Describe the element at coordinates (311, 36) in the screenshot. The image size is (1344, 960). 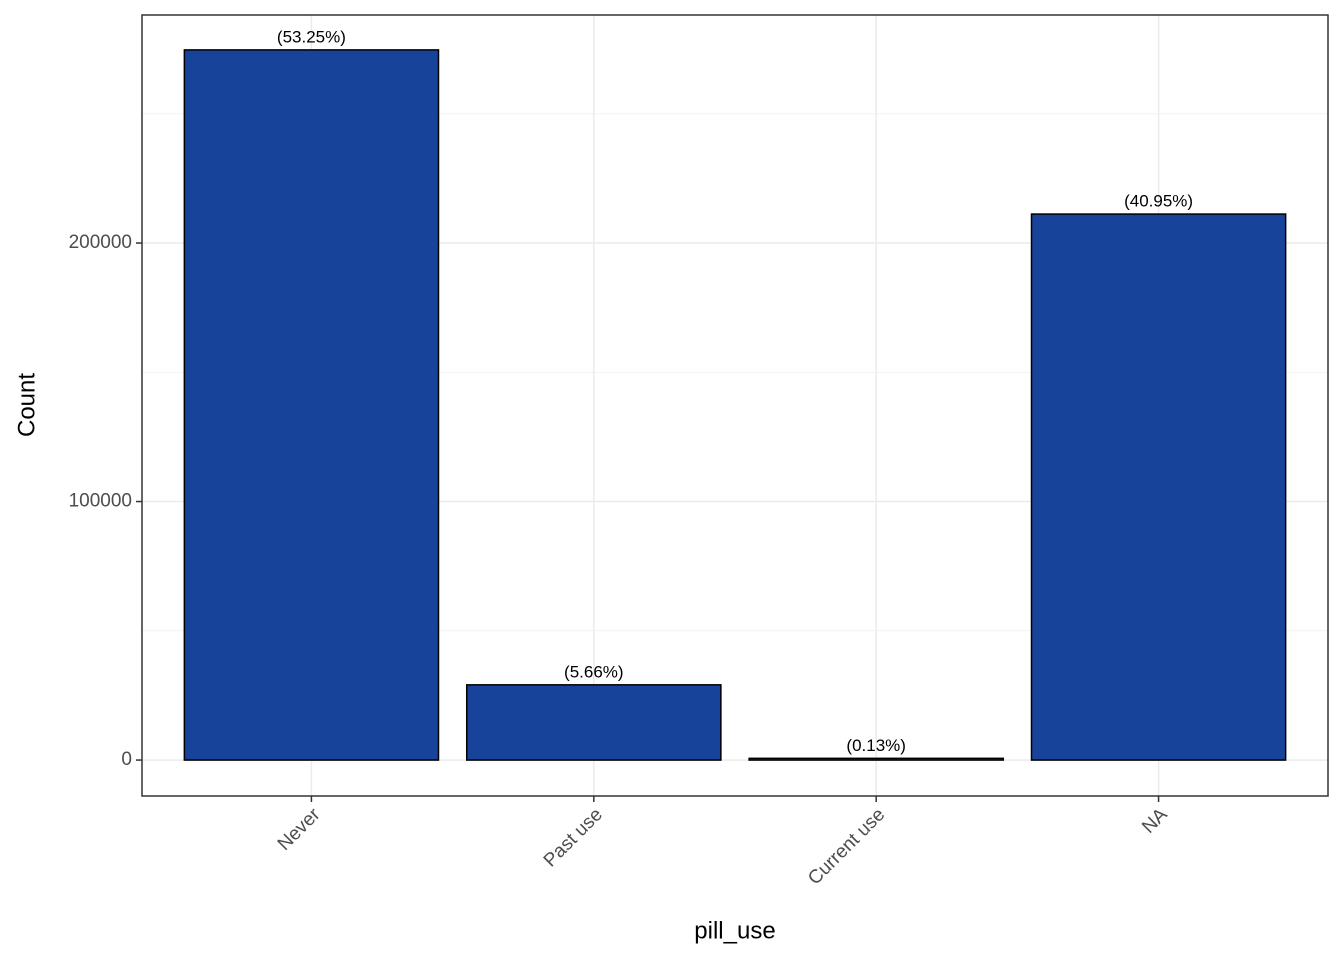
I see `bar-label: (53.25%)` at that location.